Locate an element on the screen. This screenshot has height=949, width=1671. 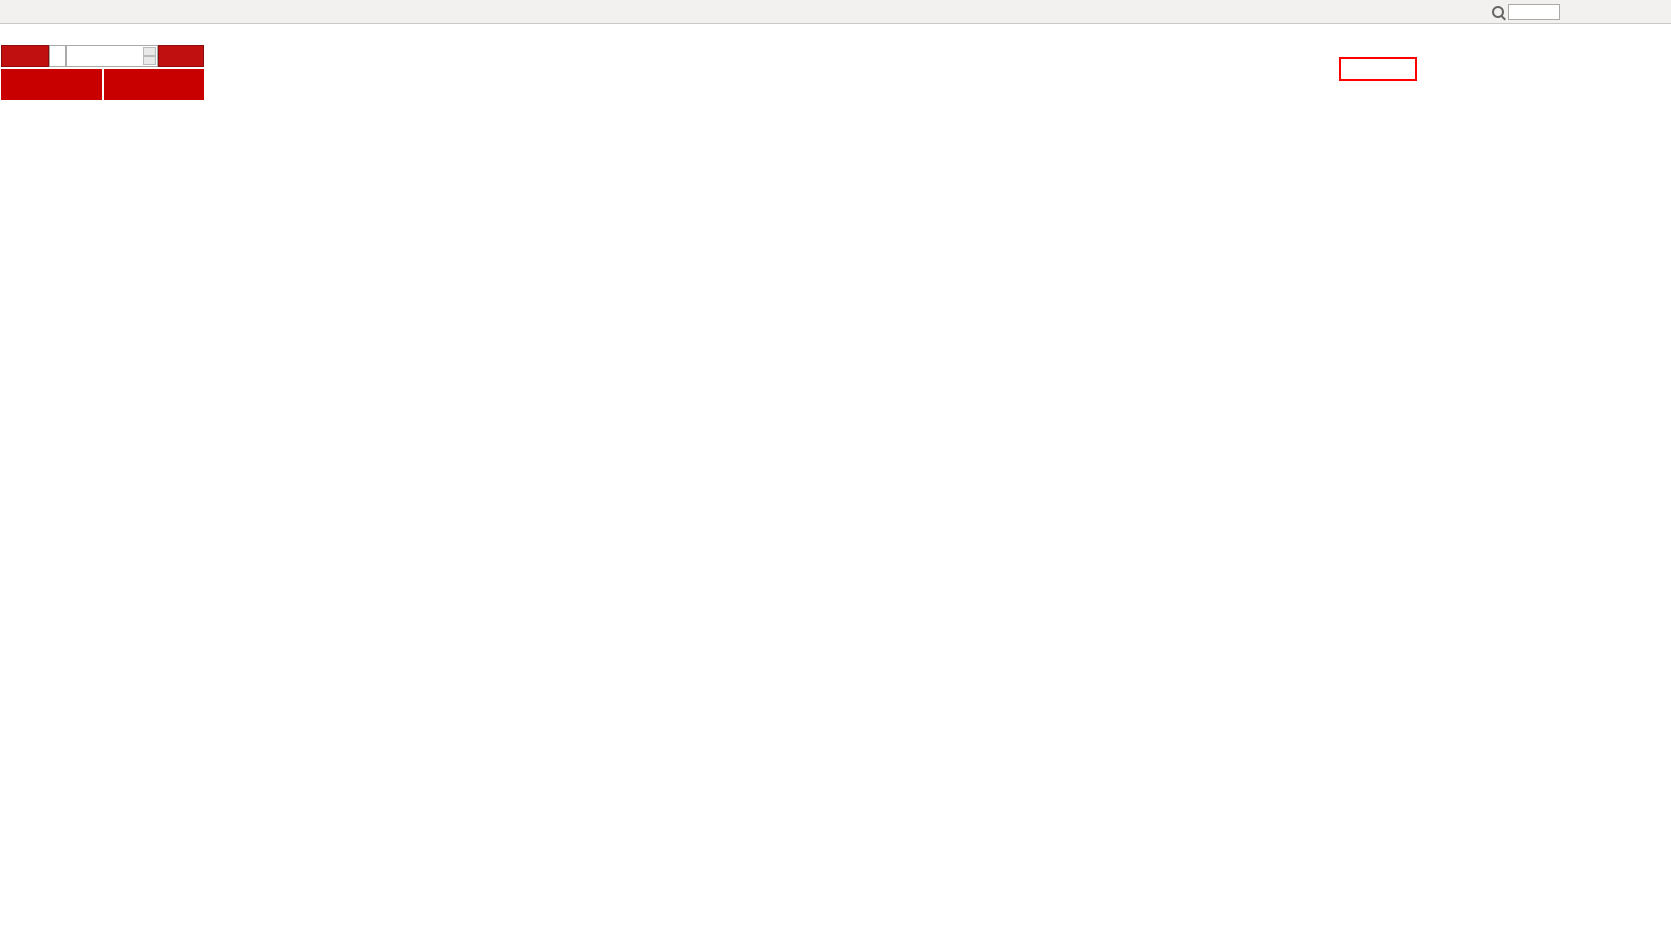
one-click-trading-panel is located at coordinates (102, 72).